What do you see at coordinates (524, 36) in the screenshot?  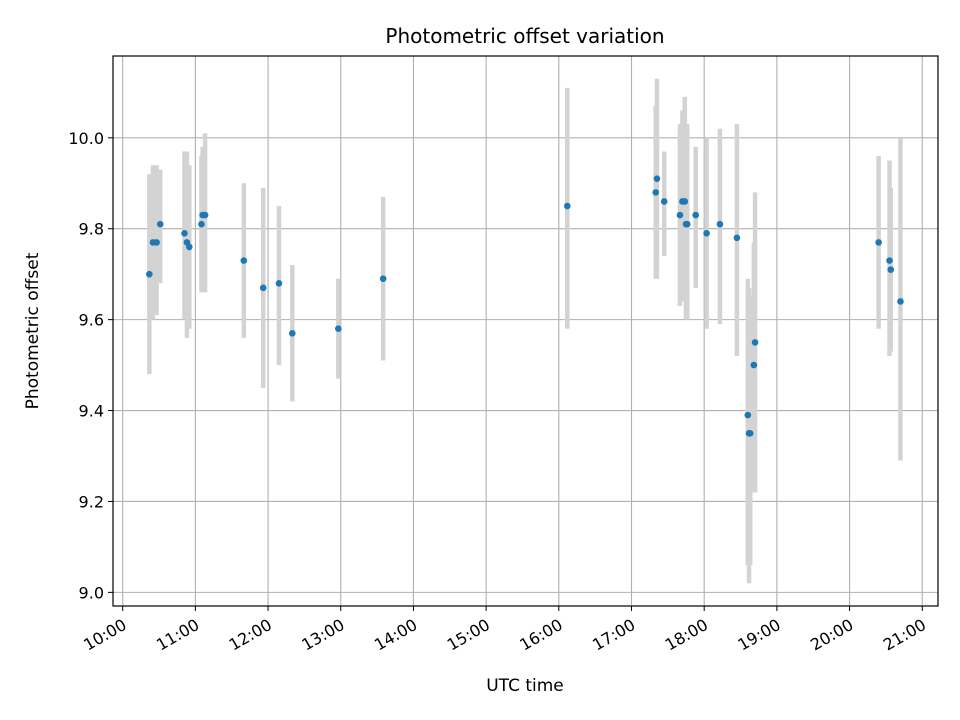 I see `chart-title: Photometric offset variation` at bounding box center [524, 36].